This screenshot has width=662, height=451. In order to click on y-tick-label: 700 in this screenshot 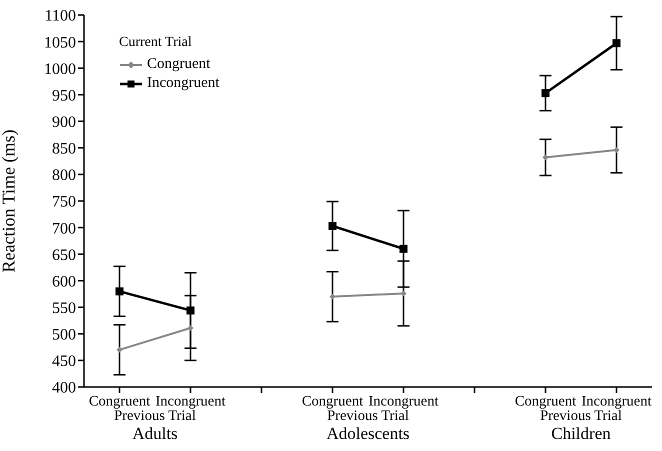, I will do `click(64, 229)`.